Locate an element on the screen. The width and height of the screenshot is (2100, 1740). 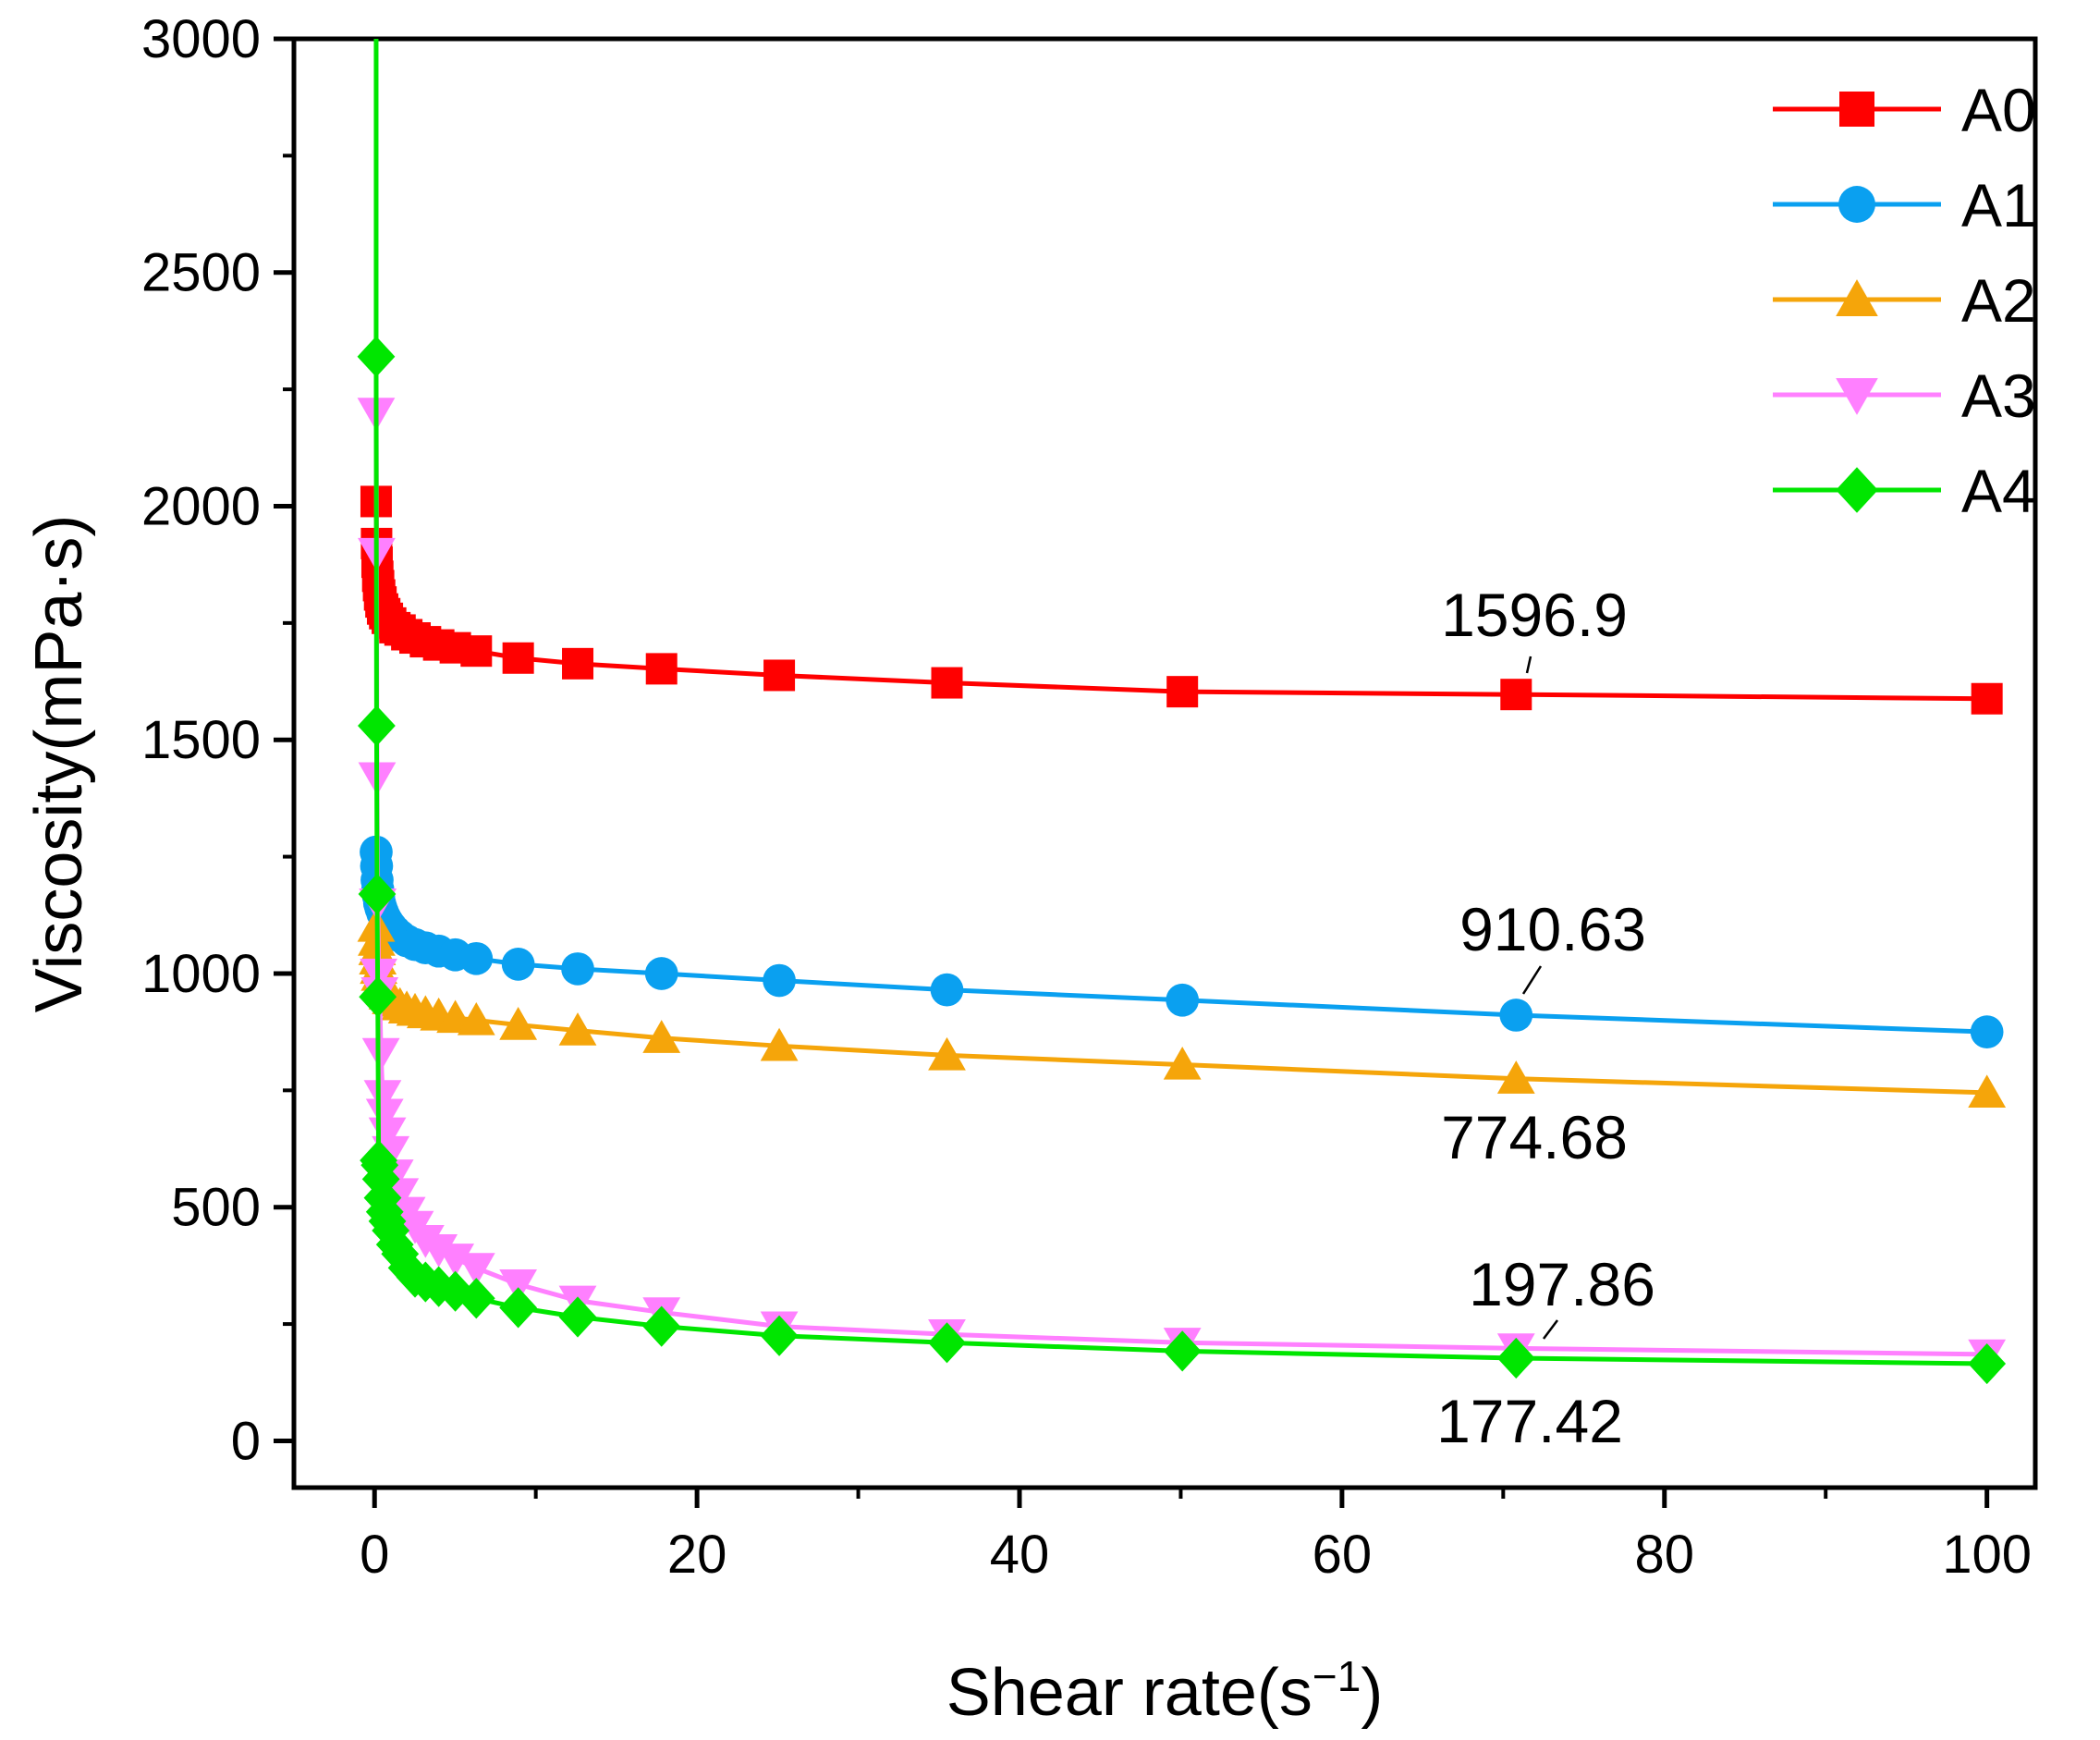
legend-item-A1: A1 is located at coordinates (1904, 205).